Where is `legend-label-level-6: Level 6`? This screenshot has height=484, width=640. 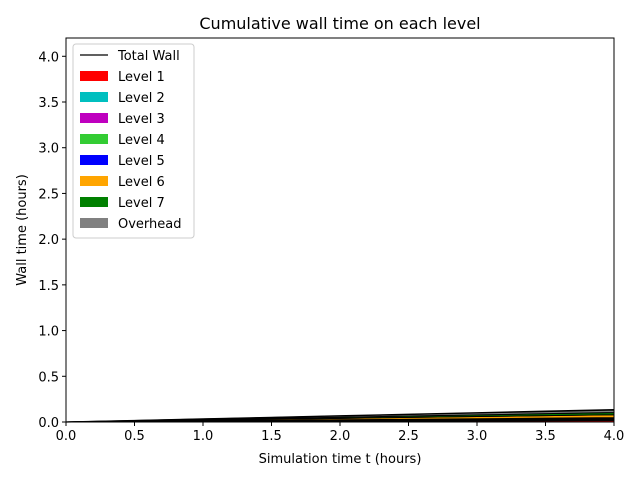
legend-label-level-6: Level 6 is located at coordinates (141, 182).